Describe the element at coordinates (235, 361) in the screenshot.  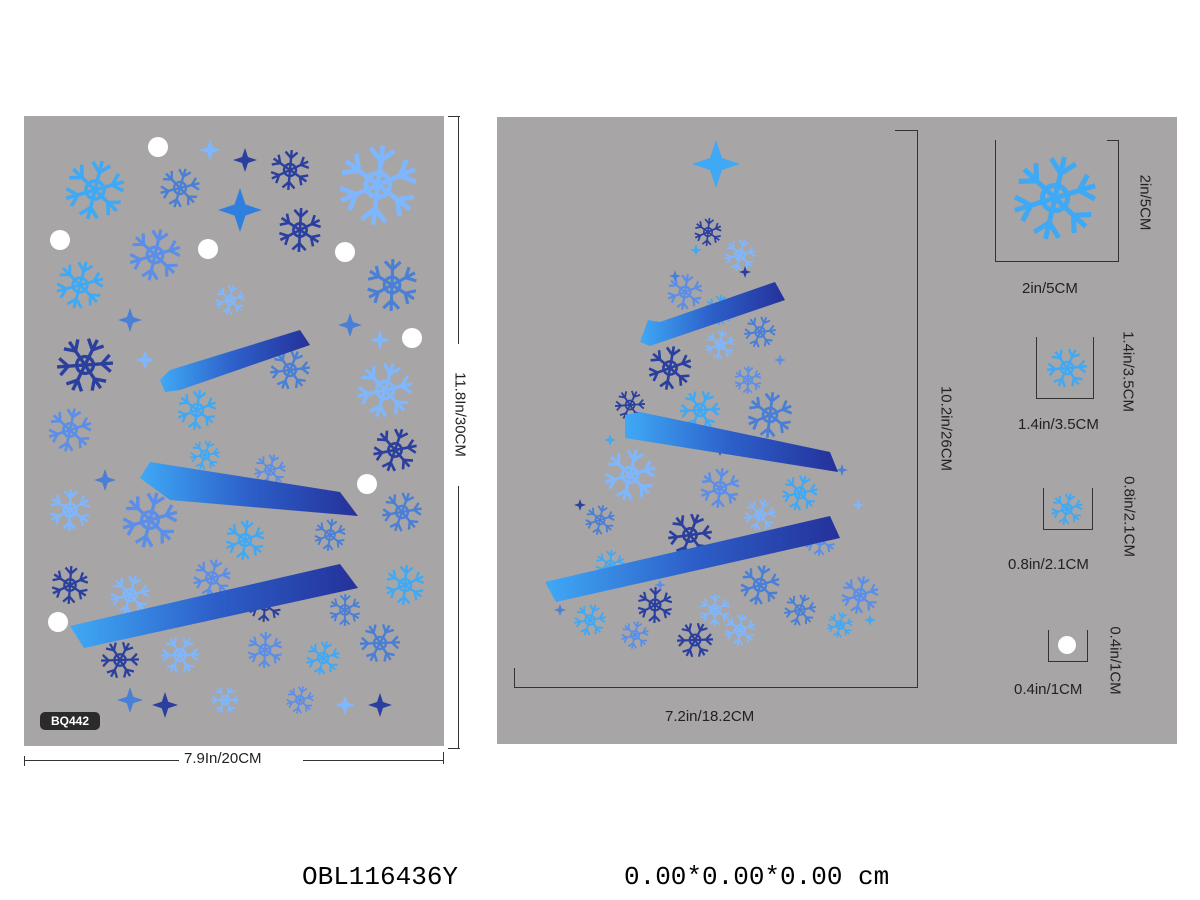
I see `ribbon-top` at that location.